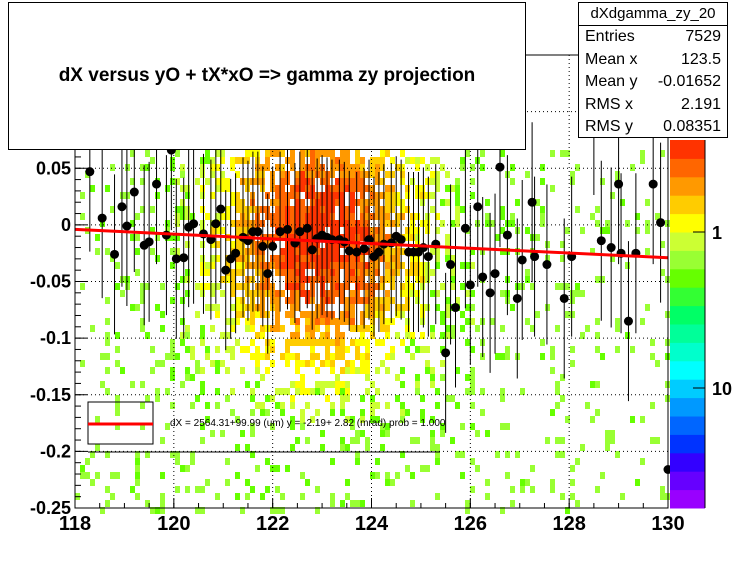  What do you see at coordinates (717, 233) in the screenshot?
I see `z-tick-label: 1` at bounding box center [717, 233].